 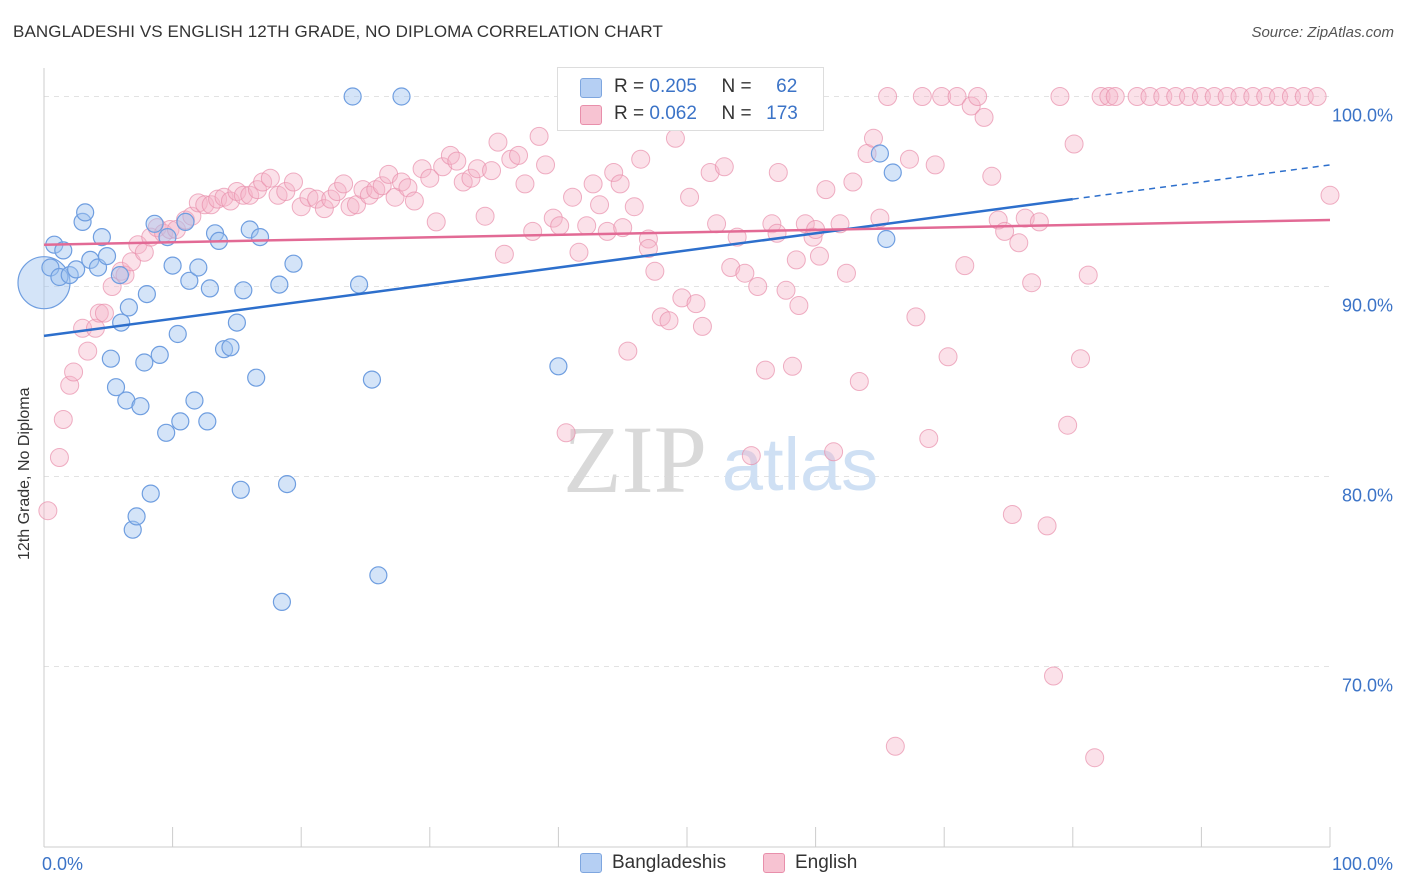 What do you see at coordinates (1201, 182) in the screenshot?
I see `bangladeshi-trend-extension` at bounding box center [1201, 182].